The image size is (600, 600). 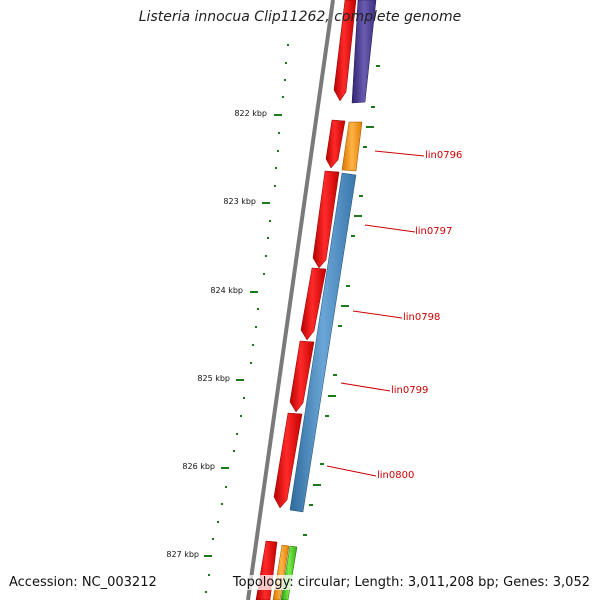 I want to click on gene-label-lin0796: lin0796, so click(x=443, y=155).